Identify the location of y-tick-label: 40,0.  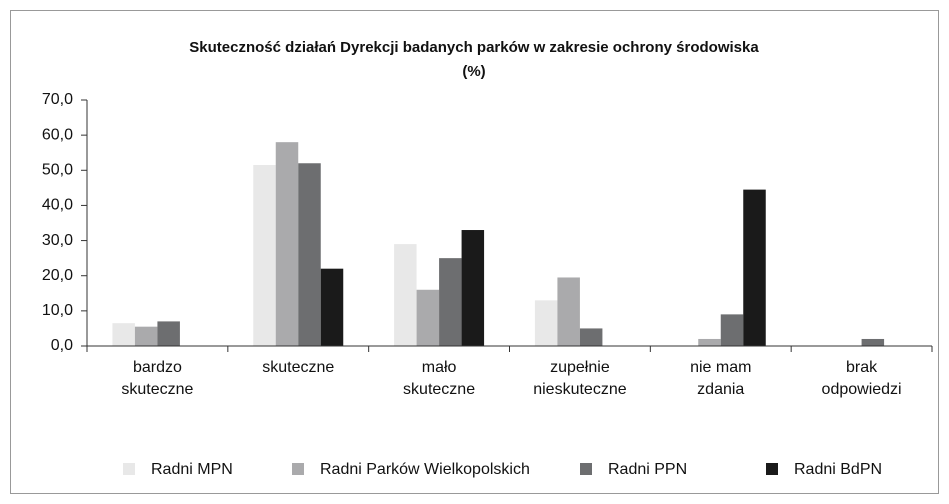
(57, 205).